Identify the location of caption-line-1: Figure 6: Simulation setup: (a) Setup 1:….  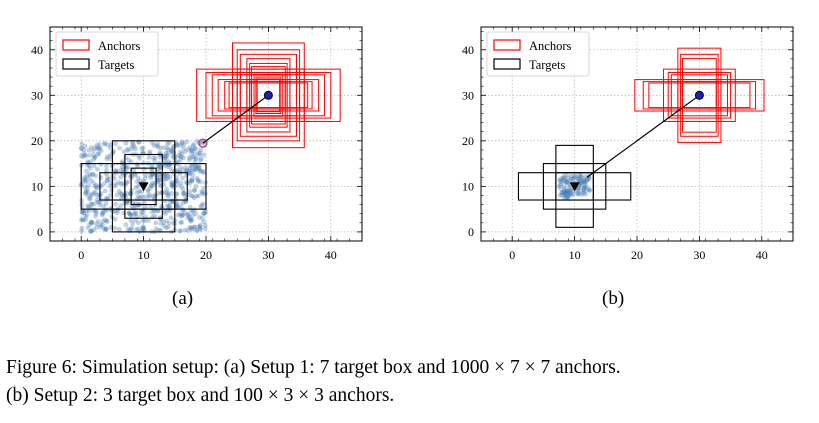
(313, 367).